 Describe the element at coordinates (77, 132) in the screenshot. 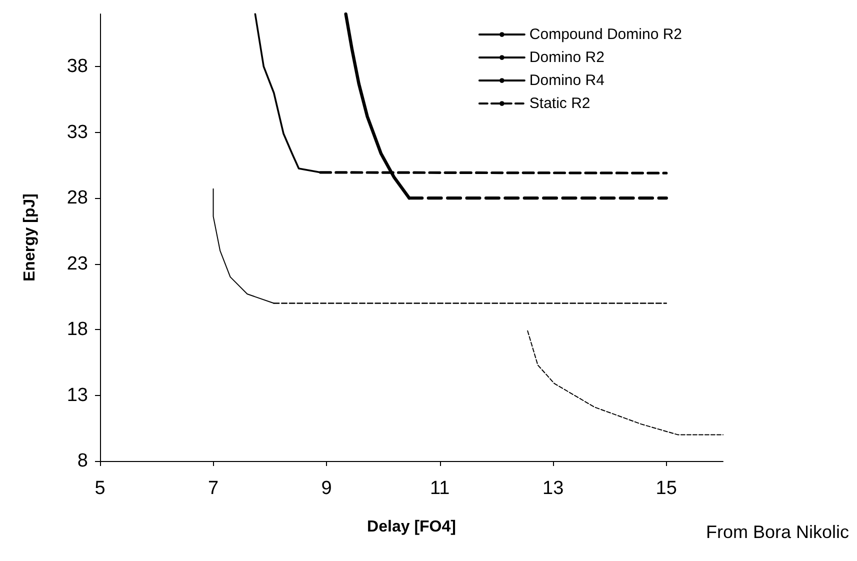

I see `y-tick-label: 33` at that location.